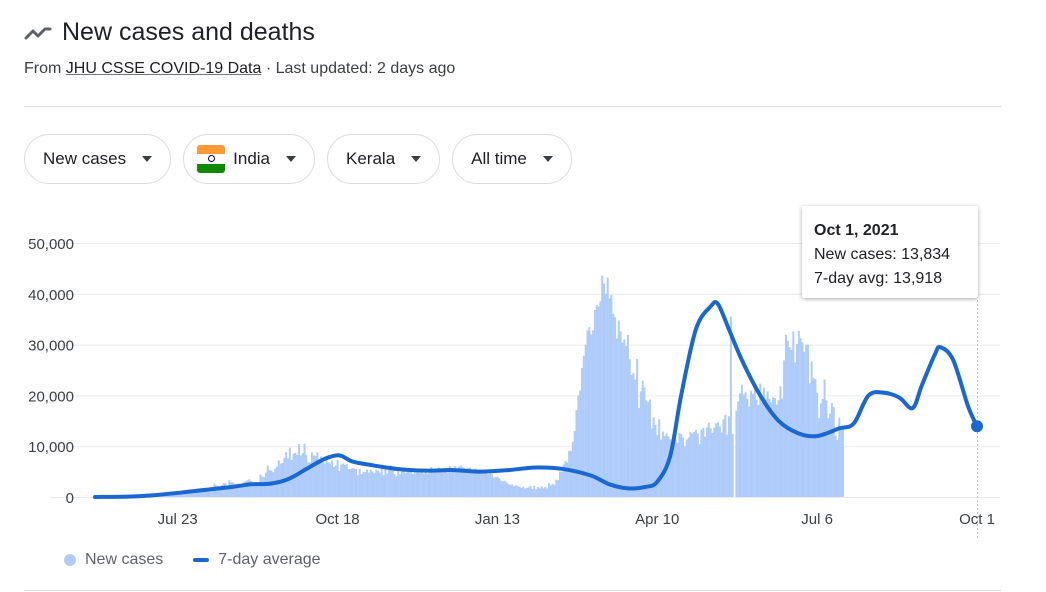 Image resolution: width=1046 pixels, height=592 pixels. Describe the element at coordinates (817, 519) in the screenshot. I see `x-tick-label: Jul 6` at that location.